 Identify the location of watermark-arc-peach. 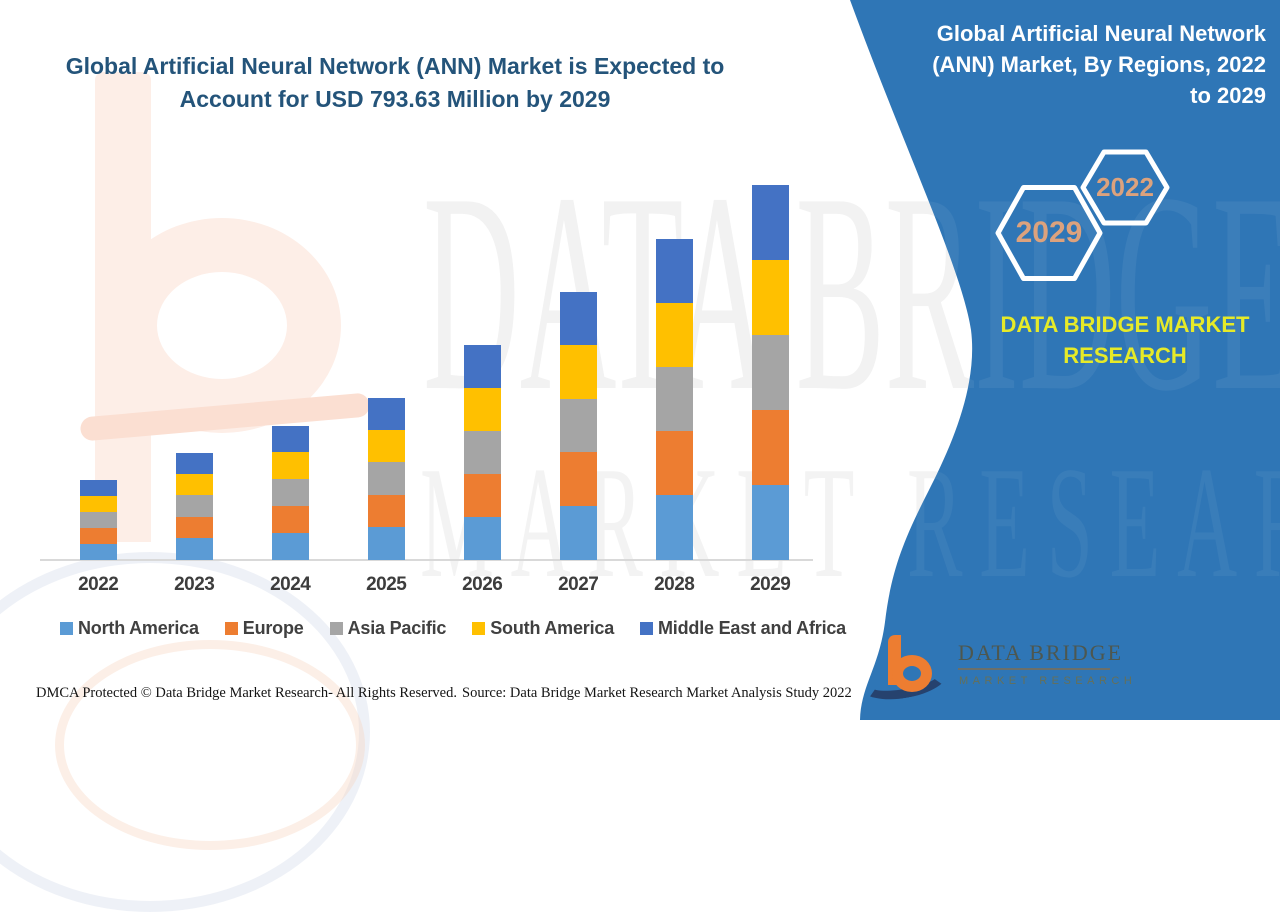
(210, 745).